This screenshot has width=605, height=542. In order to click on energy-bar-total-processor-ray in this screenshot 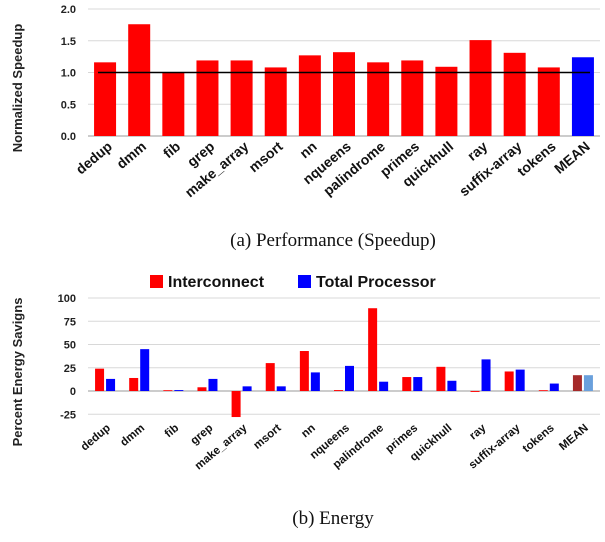, I will do `click(486, 375)`.